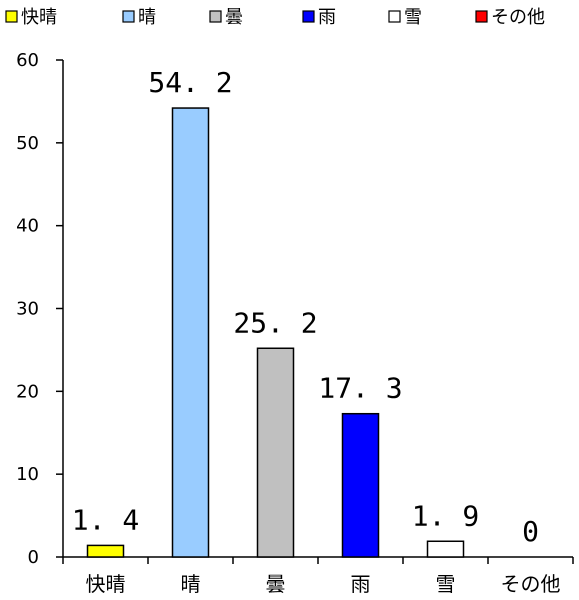 This screenshot has width=579, height=600. Describe the element at coordinates (27, 226) in the screenshot. I see `y-tick-label: 40` at that location.